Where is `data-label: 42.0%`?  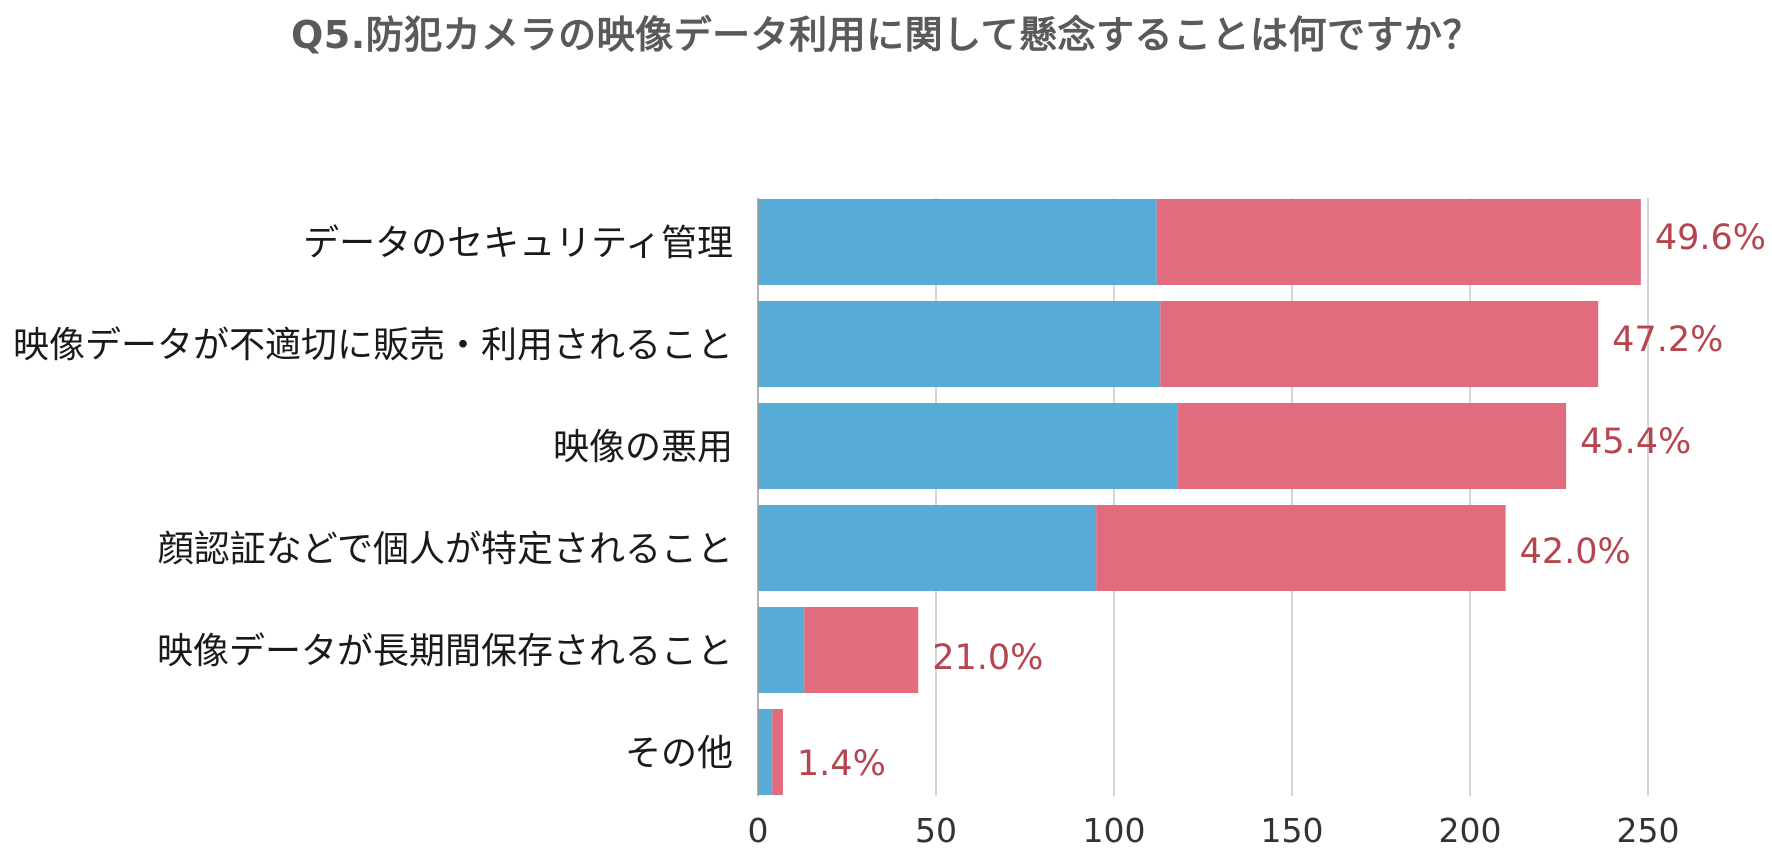 data-label: 42.0% is located at coordinates (1575, 552).